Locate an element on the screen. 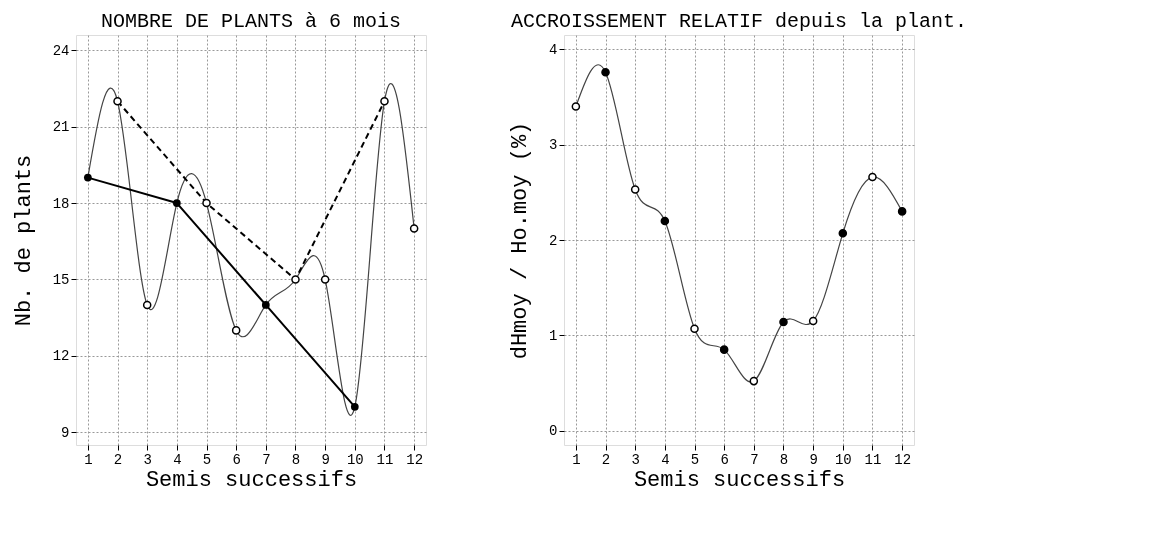 This screenshot has height=551, width=1166. y-tick-label: 24 is located at coordinates (61, 50).